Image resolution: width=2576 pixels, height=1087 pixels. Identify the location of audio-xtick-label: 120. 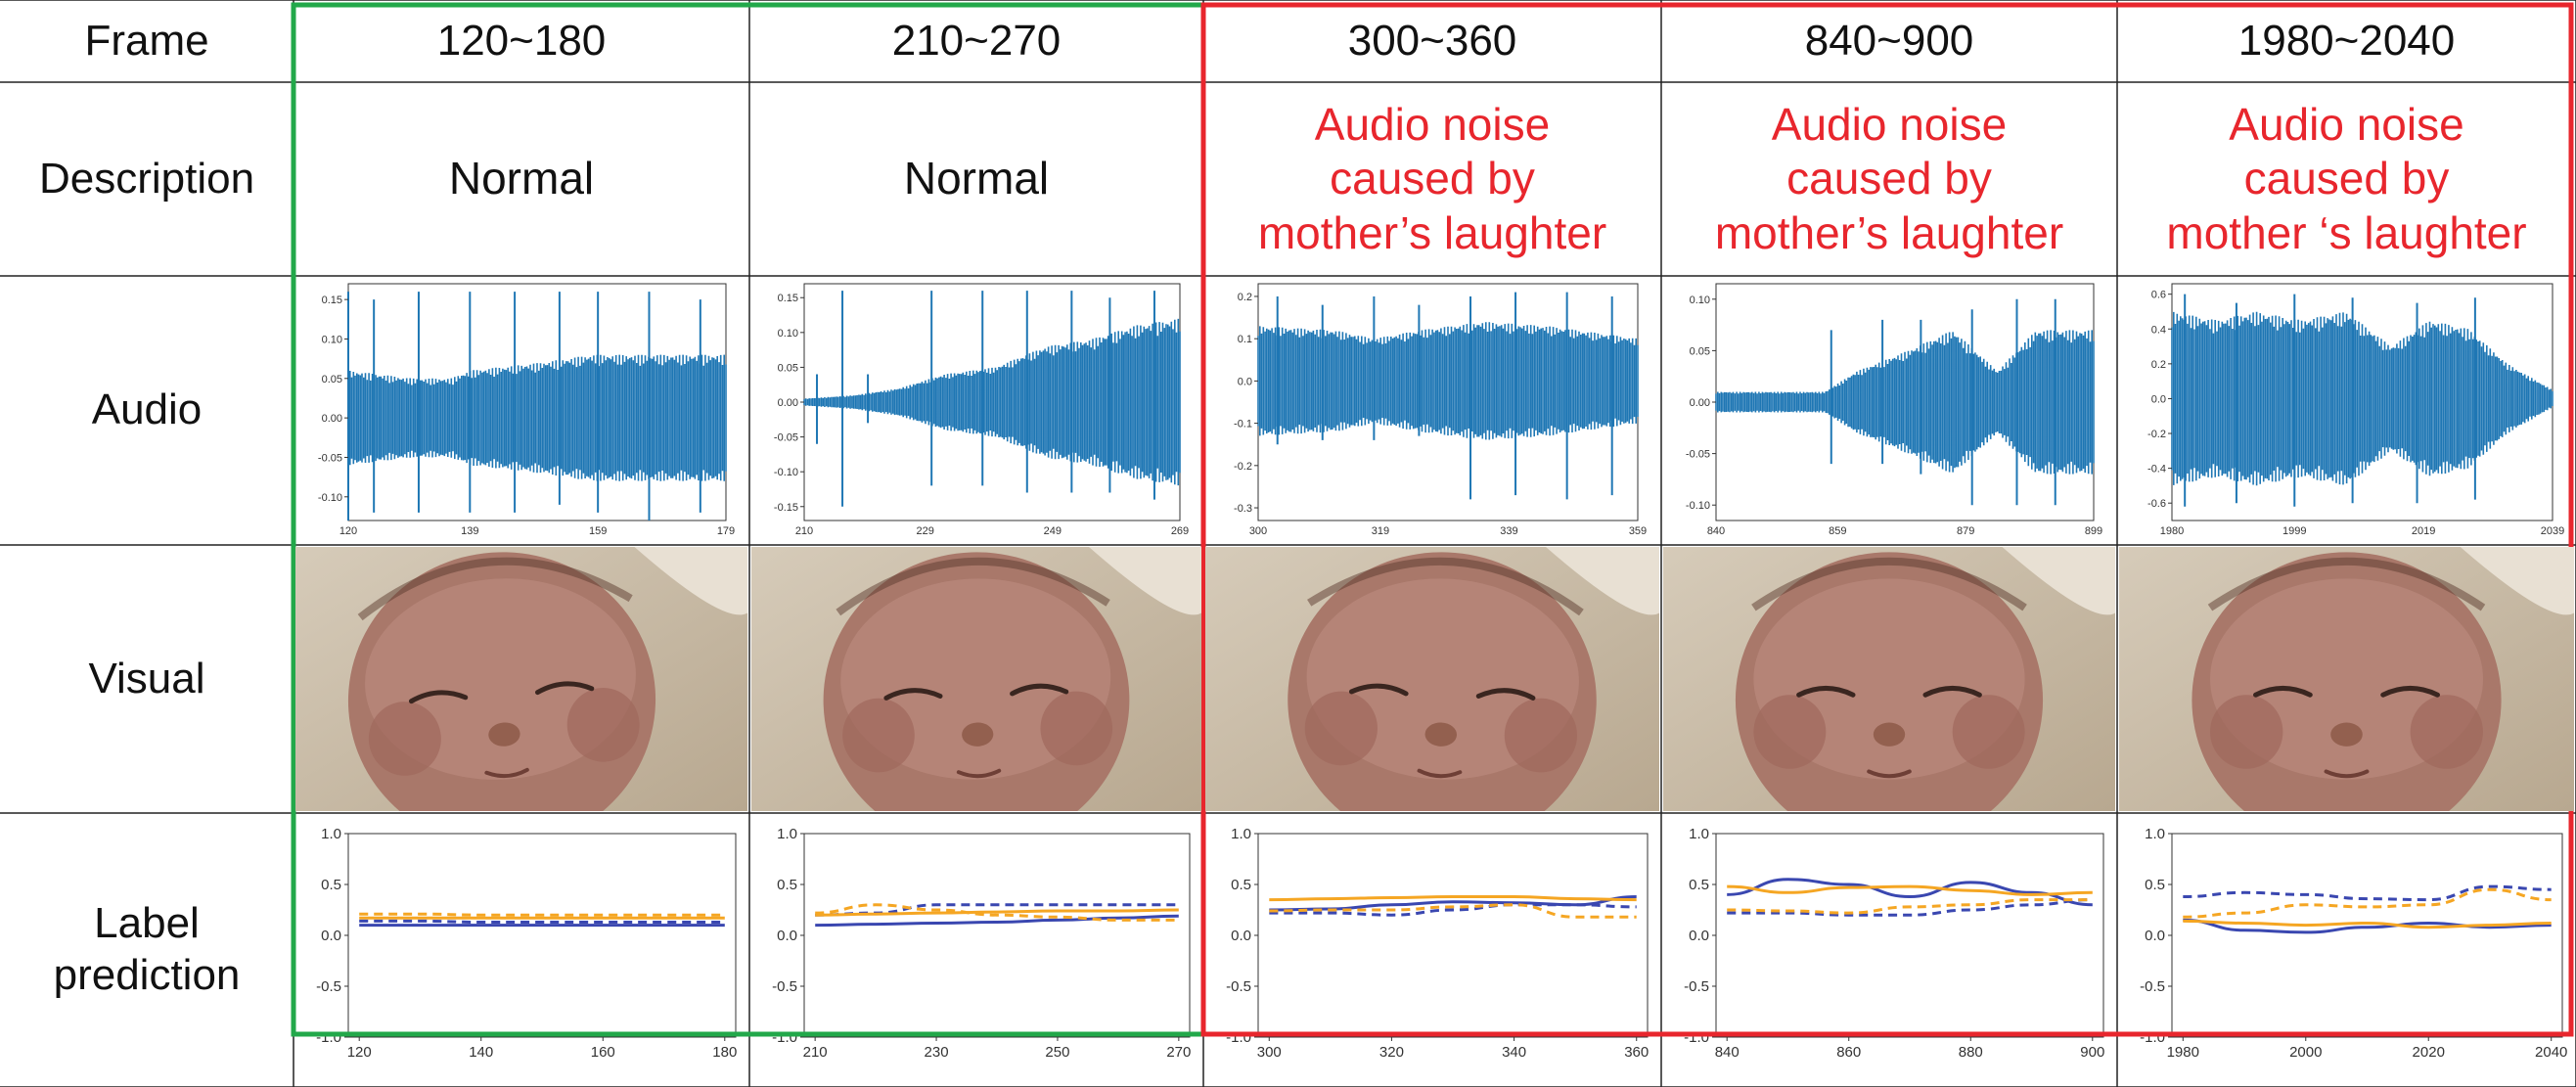
(348, 531).